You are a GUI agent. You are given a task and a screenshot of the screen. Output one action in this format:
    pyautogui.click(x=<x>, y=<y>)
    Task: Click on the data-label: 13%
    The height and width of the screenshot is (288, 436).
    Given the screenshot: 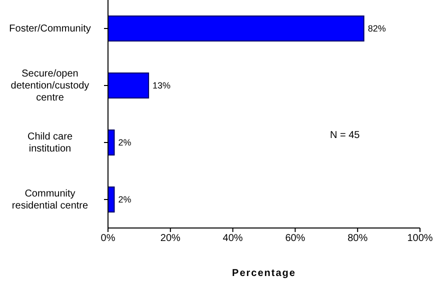 What is the action you would take?
    pyautogui.click(x=161, y=85)
    